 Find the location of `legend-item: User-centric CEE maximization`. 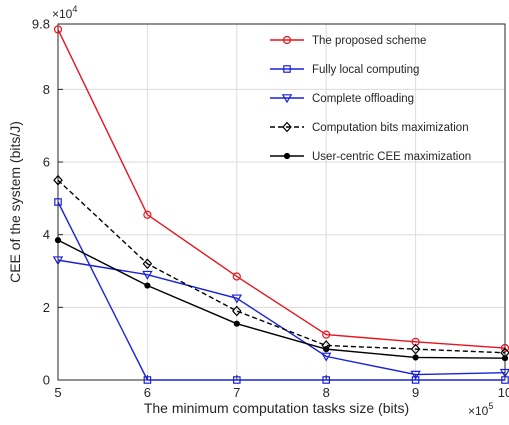

legend-item: User-centric CEE maximization is located at coordinates (370, 157).